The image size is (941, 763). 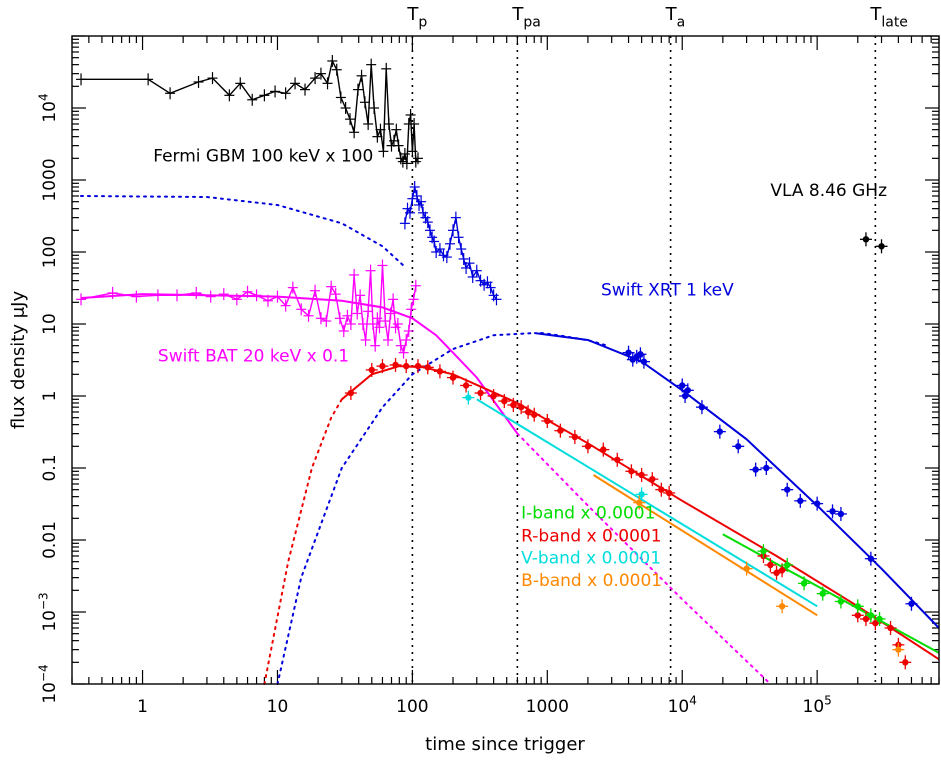 What do you see at coordinates (525, 17) in the screenshot?
I see `time-marker-label: Tpa` at bounding box center [525, 17].